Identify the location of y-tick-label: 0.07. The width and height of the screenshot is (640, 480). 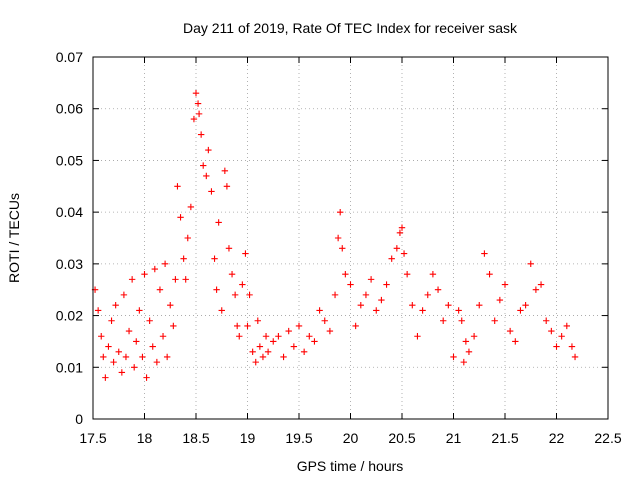
(69, 57).